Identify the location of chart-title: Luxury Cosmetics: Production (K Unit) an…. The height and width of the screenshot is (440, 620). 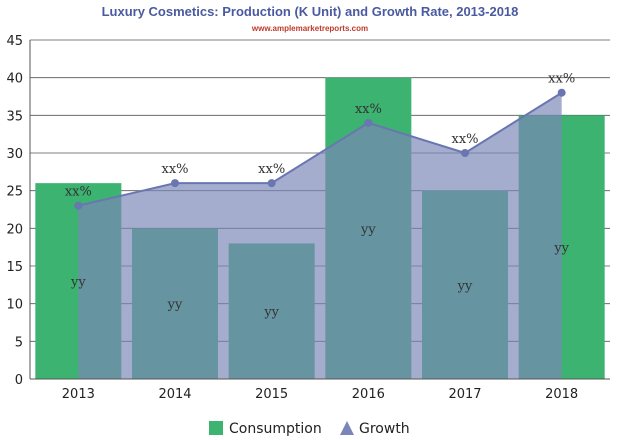
(310, 11).